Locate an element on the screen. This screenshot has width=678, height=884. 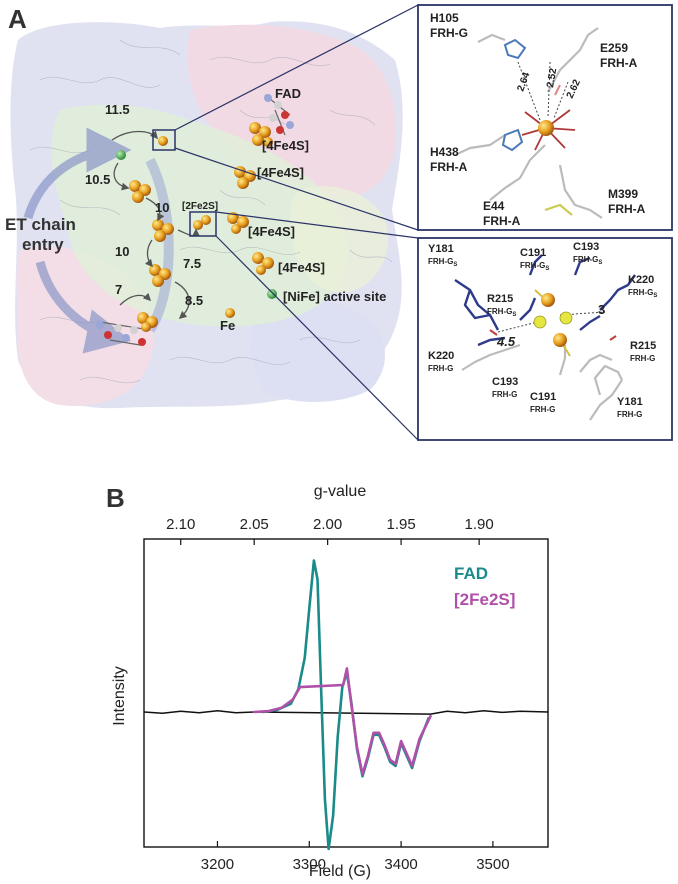
top-tick-label: 2.00 is located at coordinates (327, 524).